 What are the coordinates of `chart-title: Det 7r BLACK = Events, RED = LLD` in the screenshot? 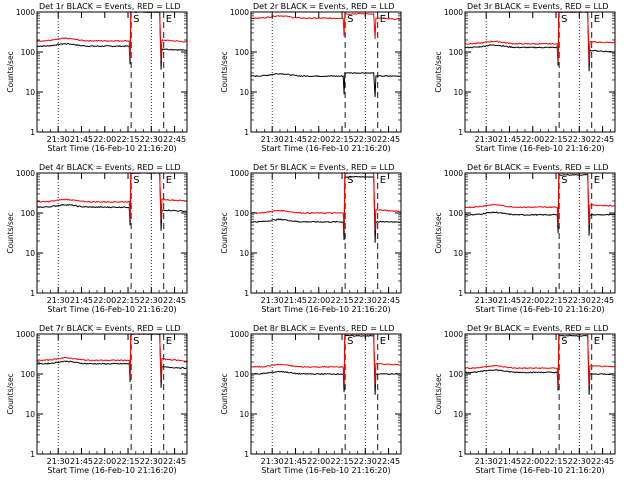 It's located at (110, 328).